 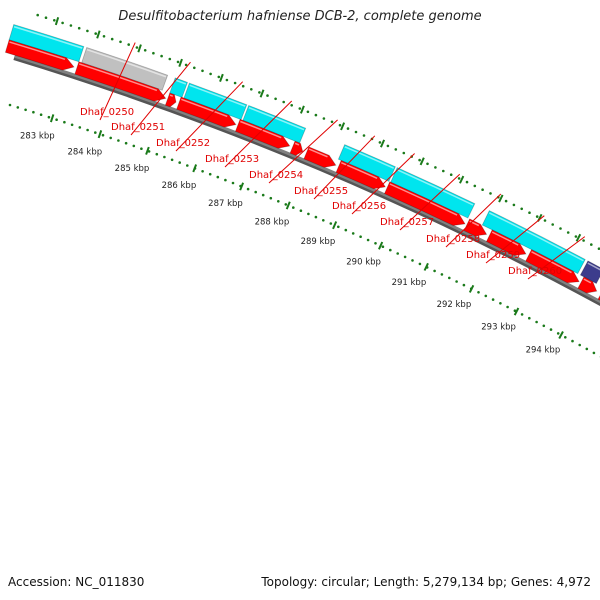 I want to click on gene-label: Dhaf_0258, so click(x=453, y=239).